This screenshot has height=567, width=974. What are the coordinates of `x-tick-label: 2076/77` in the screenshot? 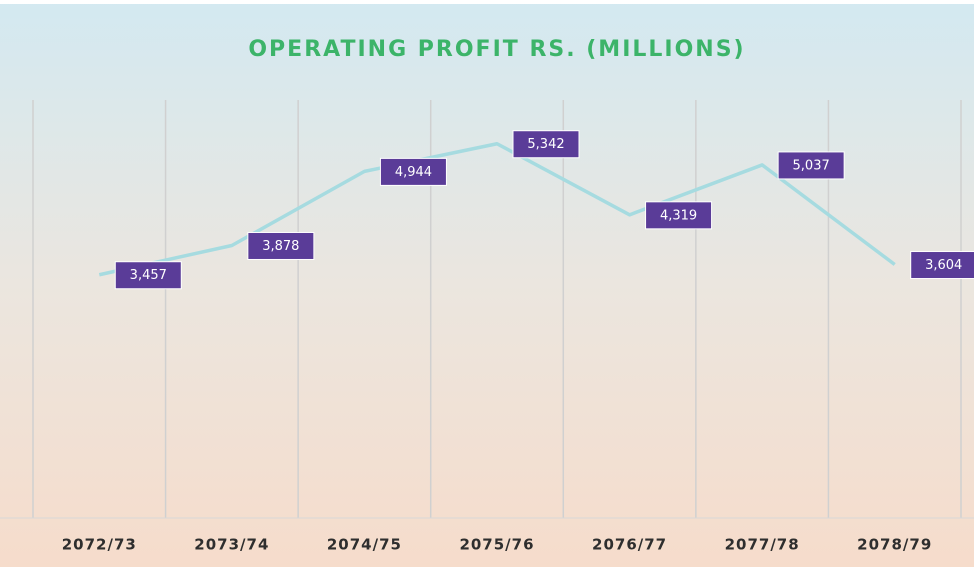 It's located at (629, 545).